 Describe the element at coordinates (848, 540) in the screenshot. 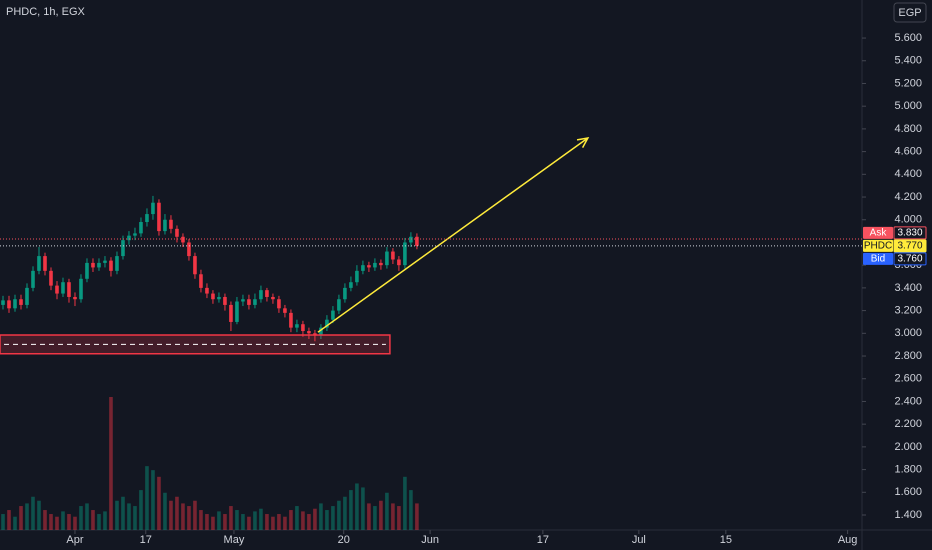

I see `x-tick-label: Aug` at that location.